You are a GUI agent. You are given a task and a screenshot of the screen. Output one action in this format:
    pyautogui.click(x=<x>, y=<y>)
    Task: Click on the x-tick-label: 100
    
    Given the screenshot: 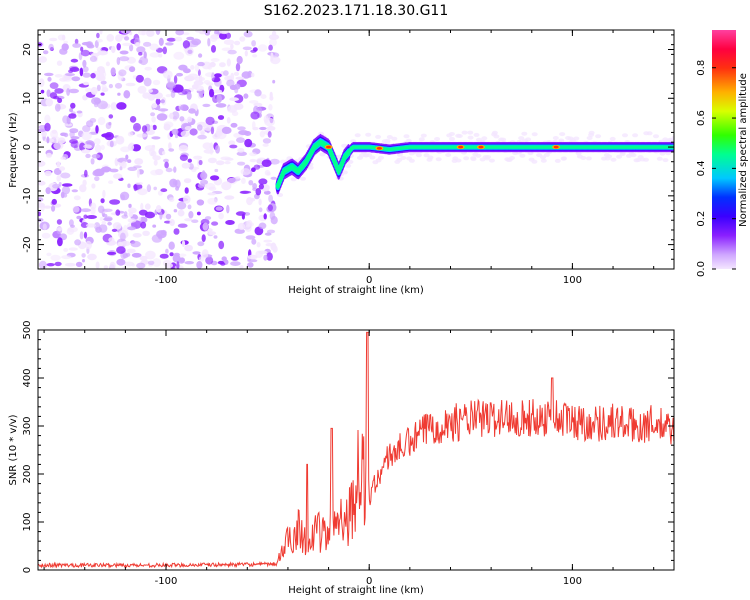 What is the action you would take?
    pyautogui.click(x=572, y=280)
    